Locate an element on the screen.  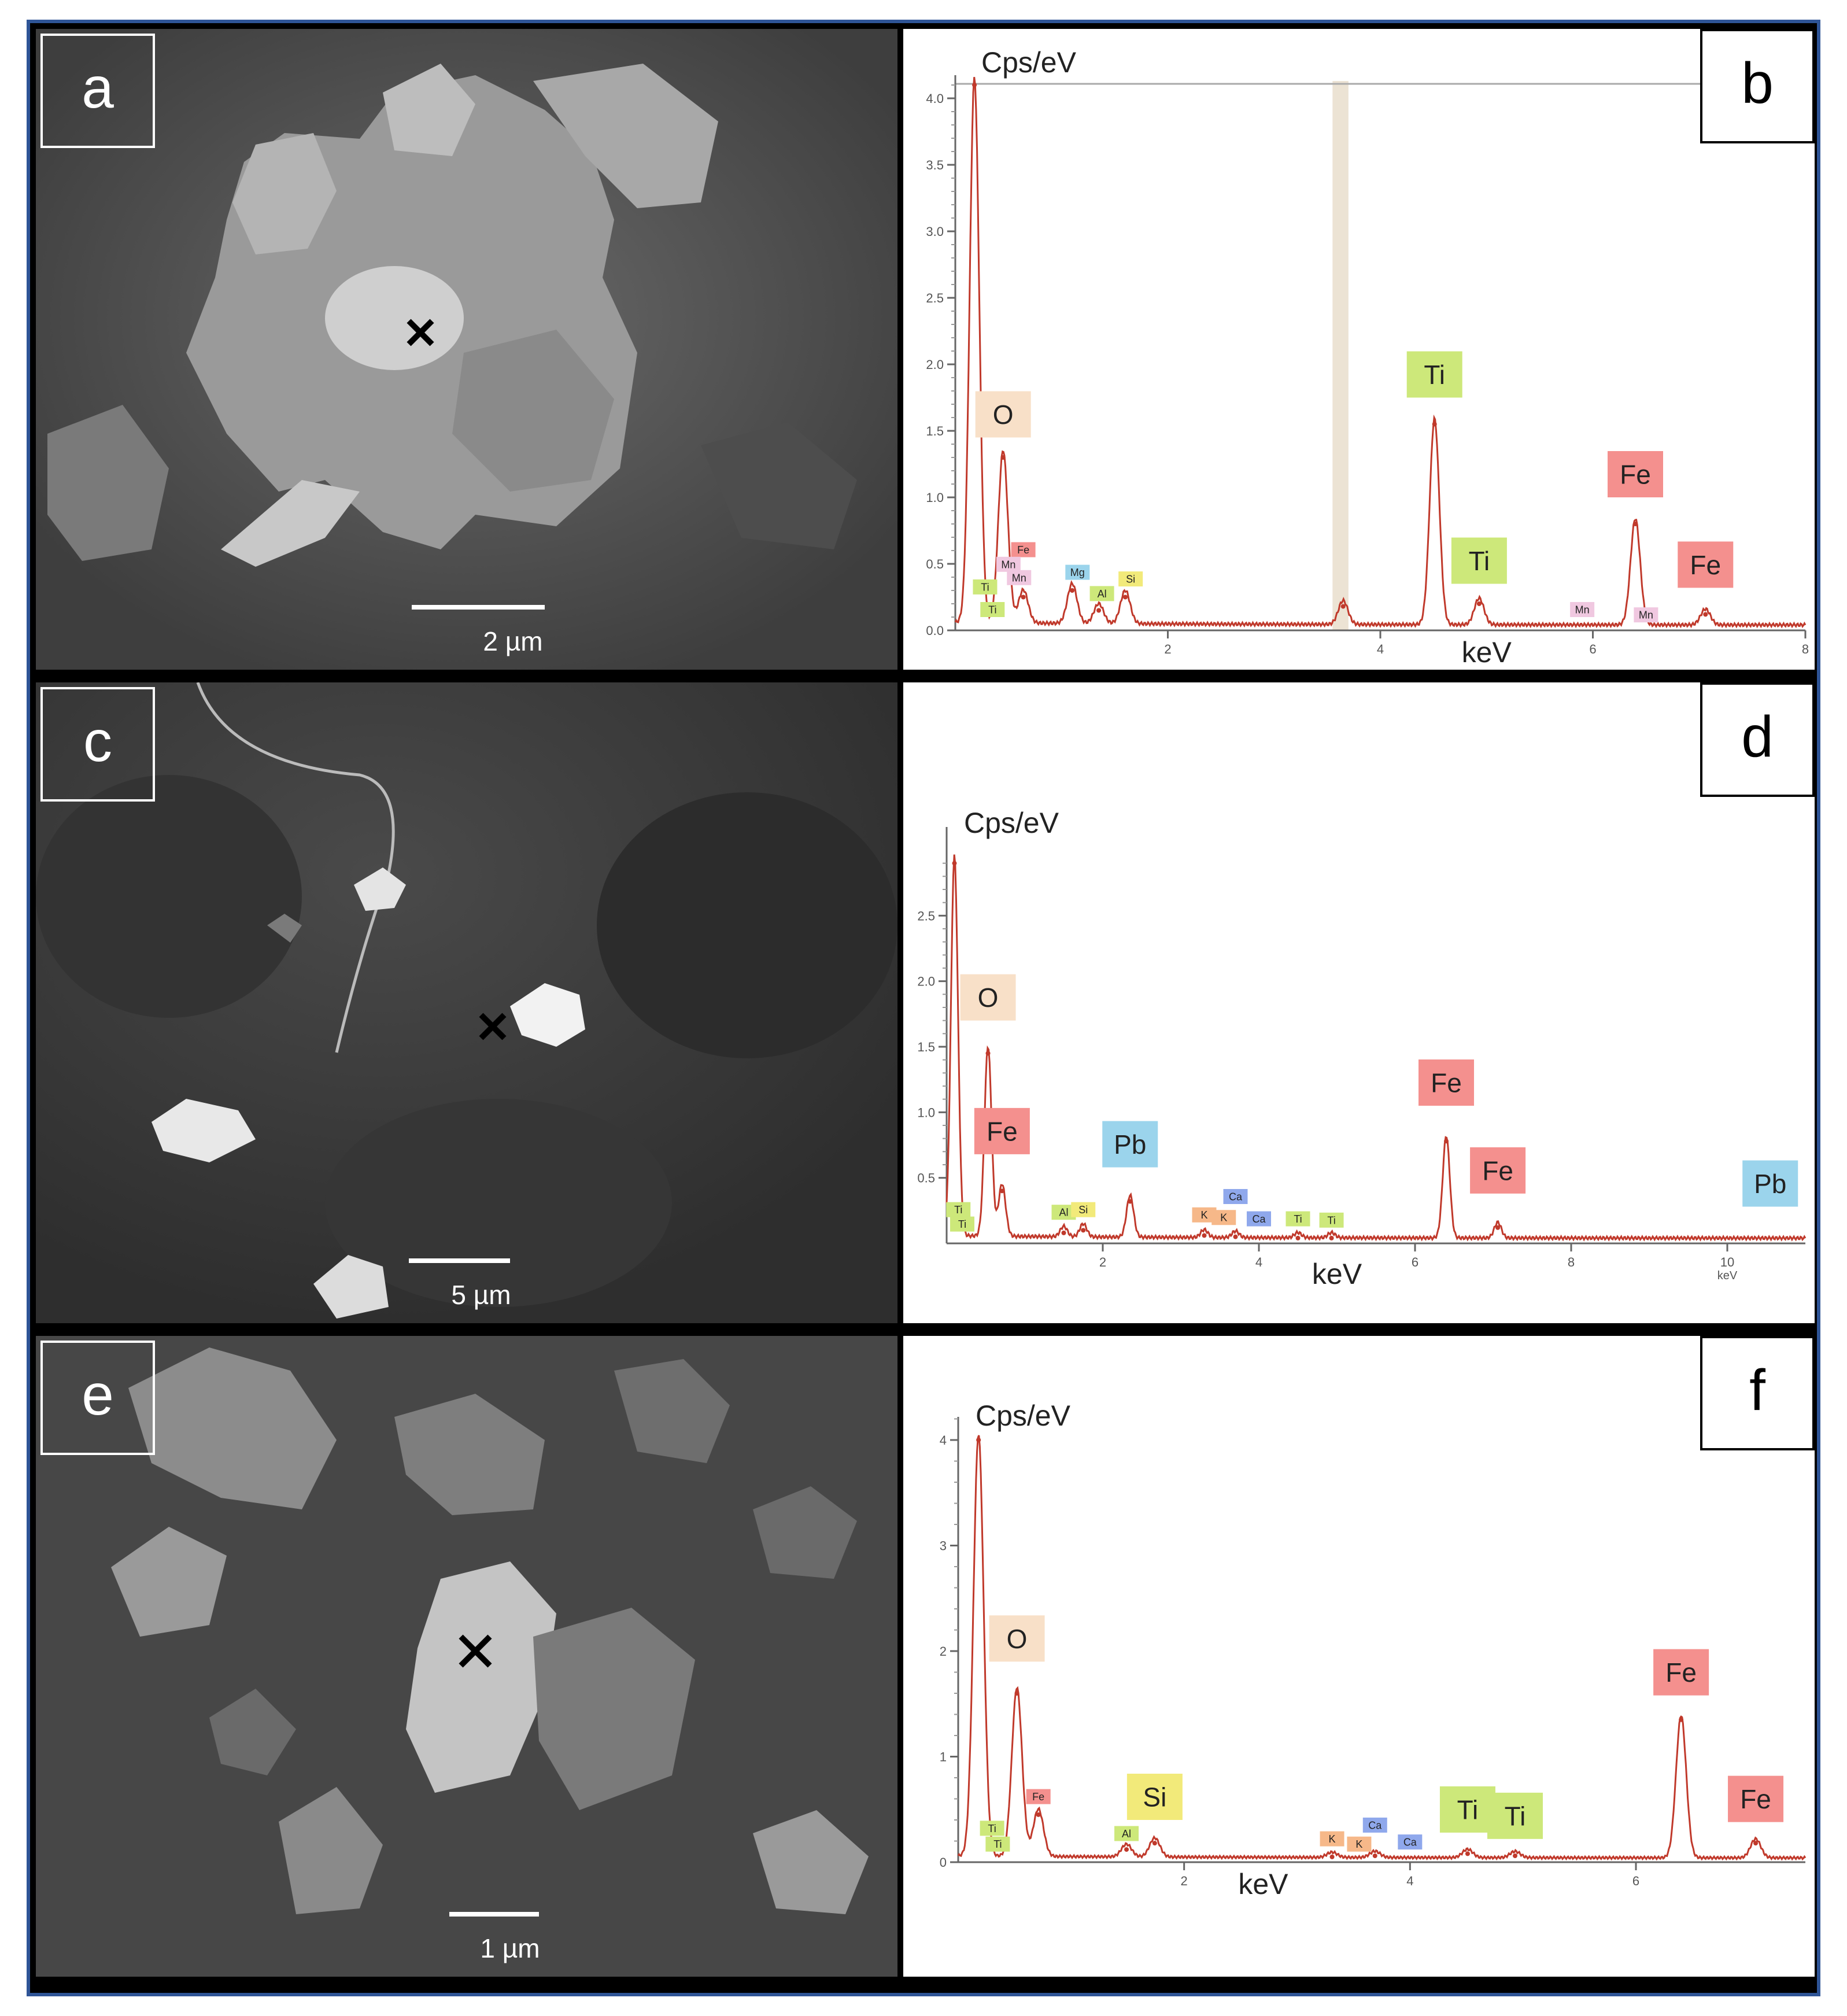
scale-bar-label-c: 5 µm is located at coordinates (481, 1295).